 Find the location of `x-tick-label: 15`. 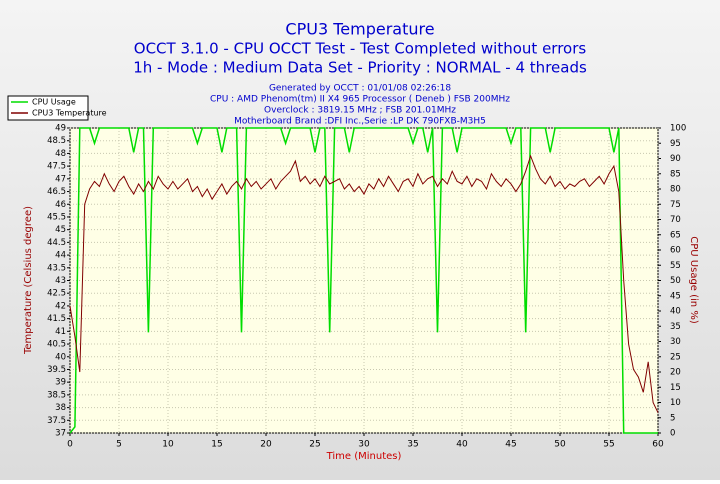

x-tick-label: 15 is located at coordinates (216, 445).